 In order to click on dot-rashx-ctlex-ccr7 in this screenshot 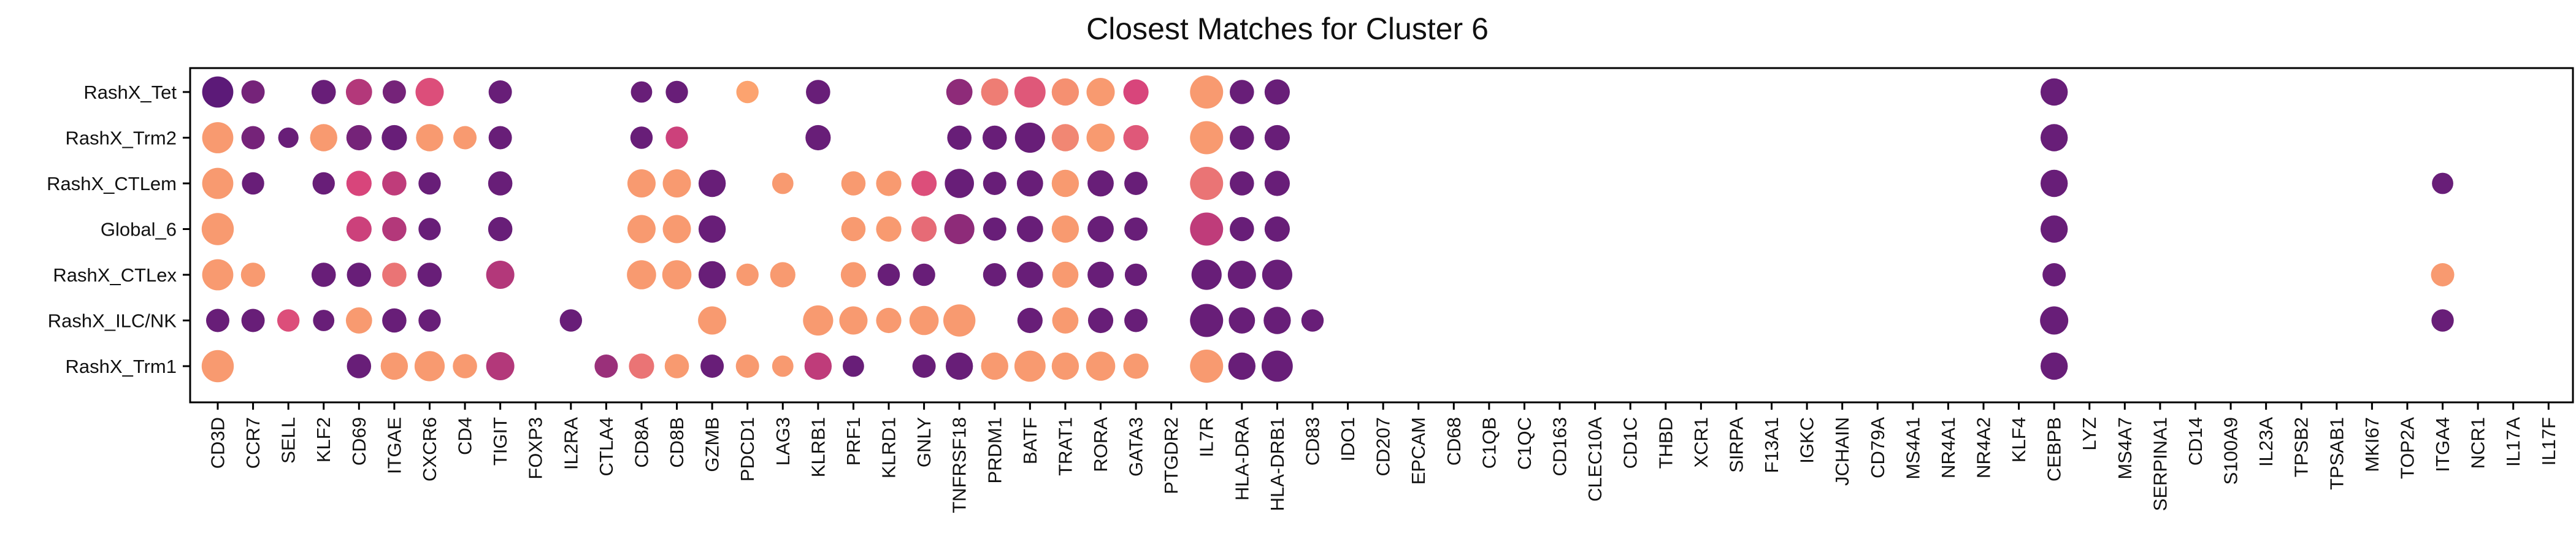, I will do `click(253, 275)`.